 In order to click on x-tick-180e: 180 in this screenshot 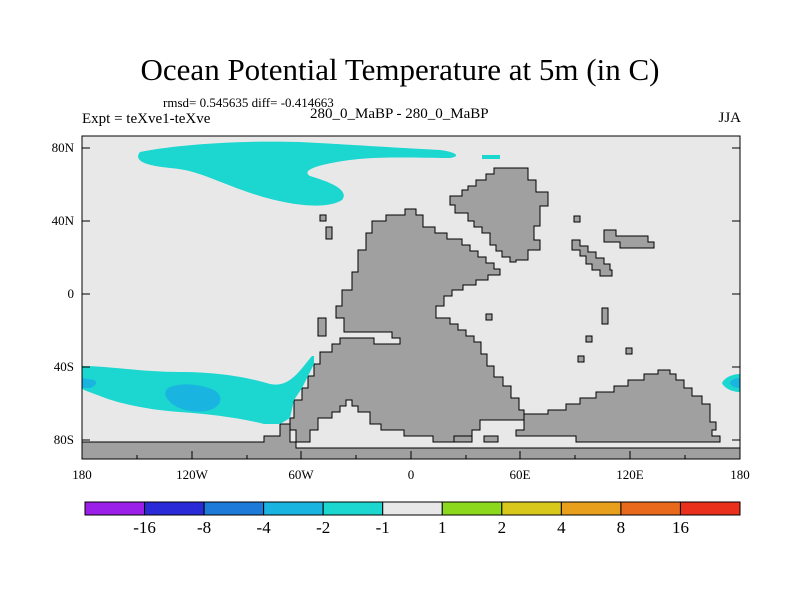, I will do `click(740, 474)`.